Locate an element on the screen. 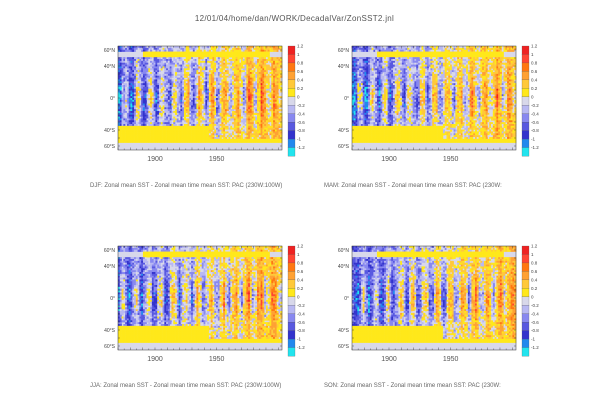 This screenshot has width=589, height=416. colorbar-label: 0.8 is located at coordinates (300, 63).